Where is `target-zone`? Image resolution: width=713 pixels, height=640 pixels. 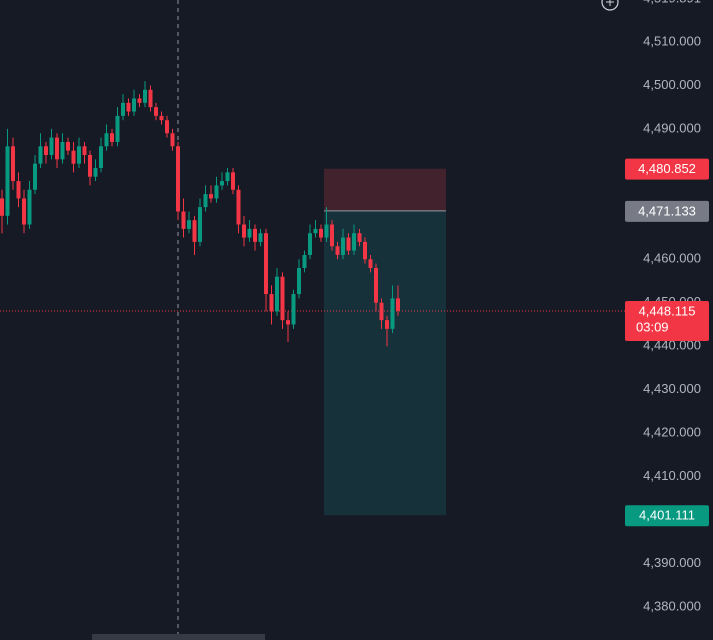
target-zone is located at coordinates (385, 363).